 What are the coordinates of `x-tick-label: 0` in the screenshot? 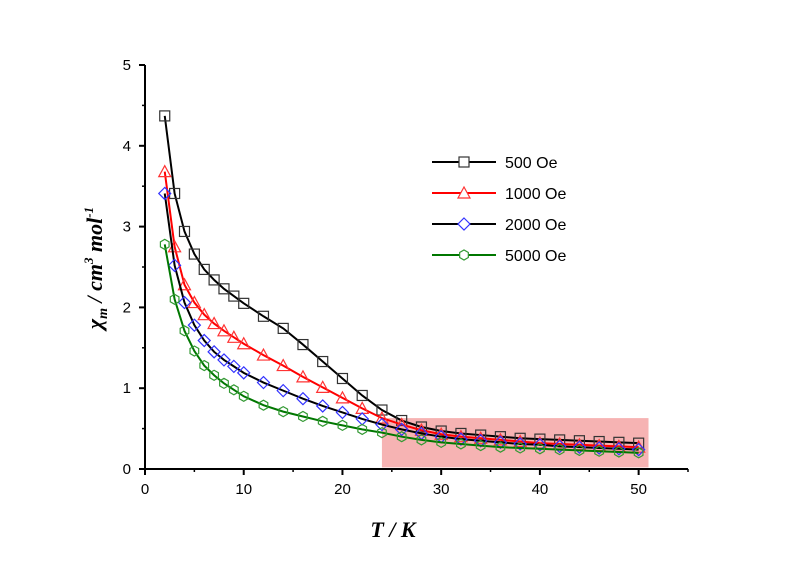 It's located at (145, 489).